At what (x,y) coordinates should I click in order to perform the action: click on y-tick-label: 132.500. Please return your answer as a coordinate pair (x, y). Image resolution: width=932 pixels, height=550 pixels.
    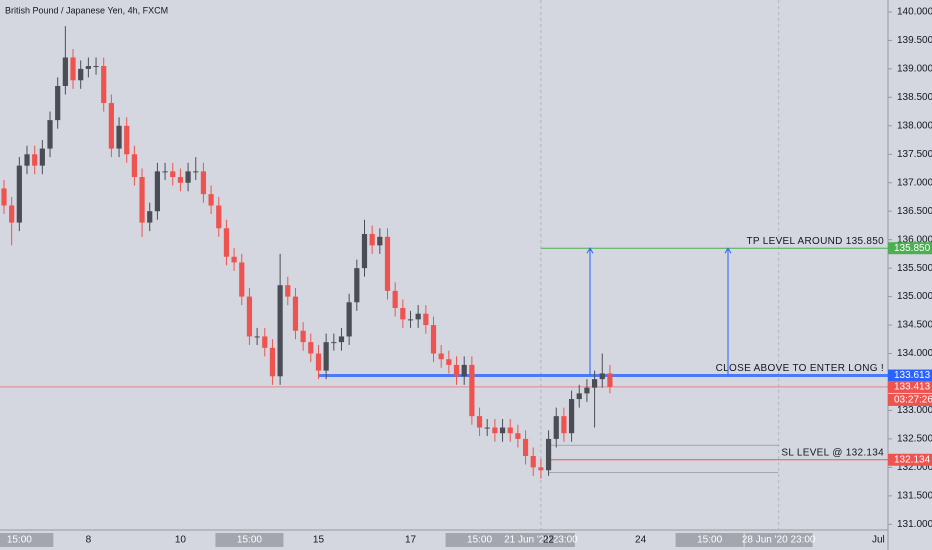
    Looking at the image, I should click on (914, 439).